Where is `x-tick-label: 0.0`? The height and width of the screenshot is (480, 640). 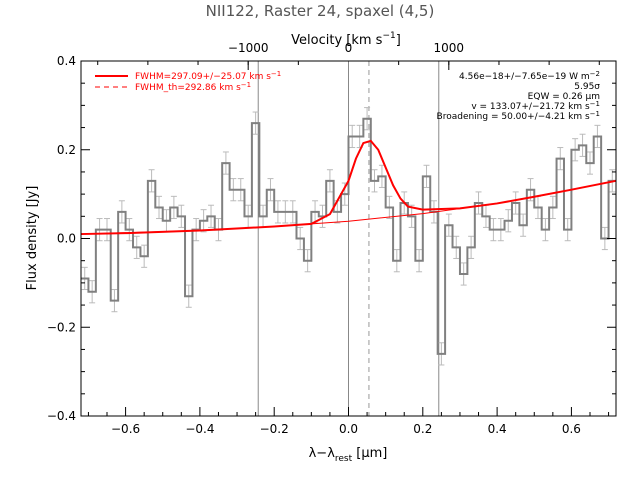
x-tick-label: 0.0 is located at coordinates (348, 429).